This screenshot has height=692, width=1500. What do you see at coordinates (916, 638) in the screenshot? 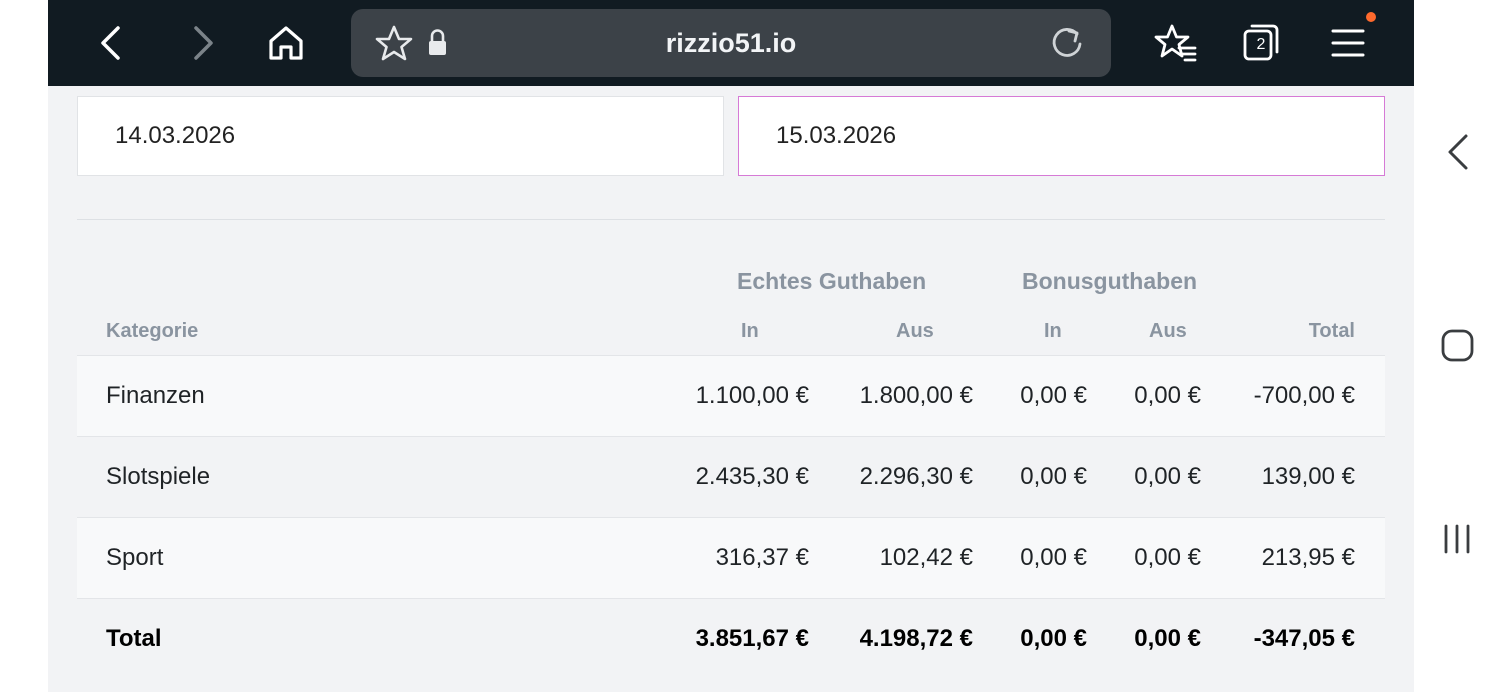
I see `cell-real-out: 4.198,72 €` at bounding box center [916, 638].